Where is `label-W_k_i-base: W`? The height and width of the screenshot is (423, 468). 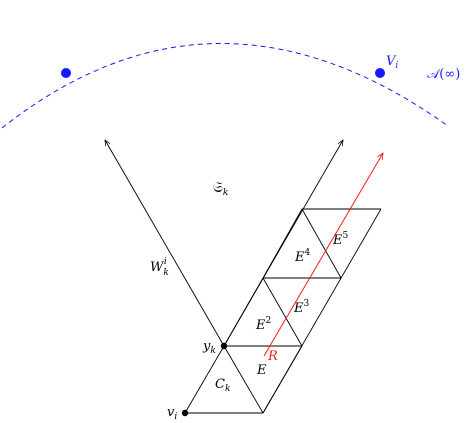
label-W_k_i-base: W is located at coordinates (157, 267).